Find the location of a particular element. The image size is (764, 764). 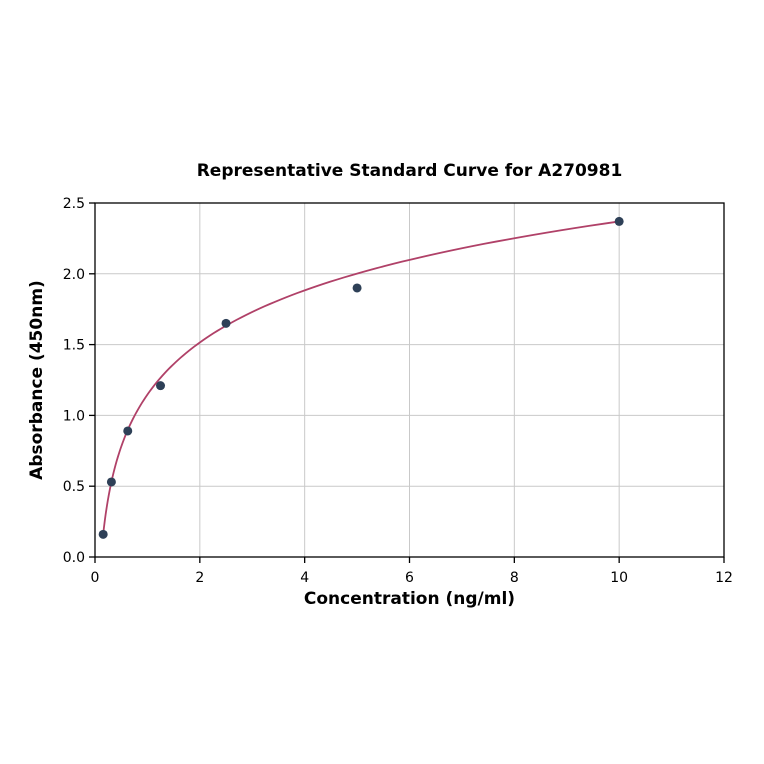

y-tick-label: 1.5 is located at coordinates (74, 346).